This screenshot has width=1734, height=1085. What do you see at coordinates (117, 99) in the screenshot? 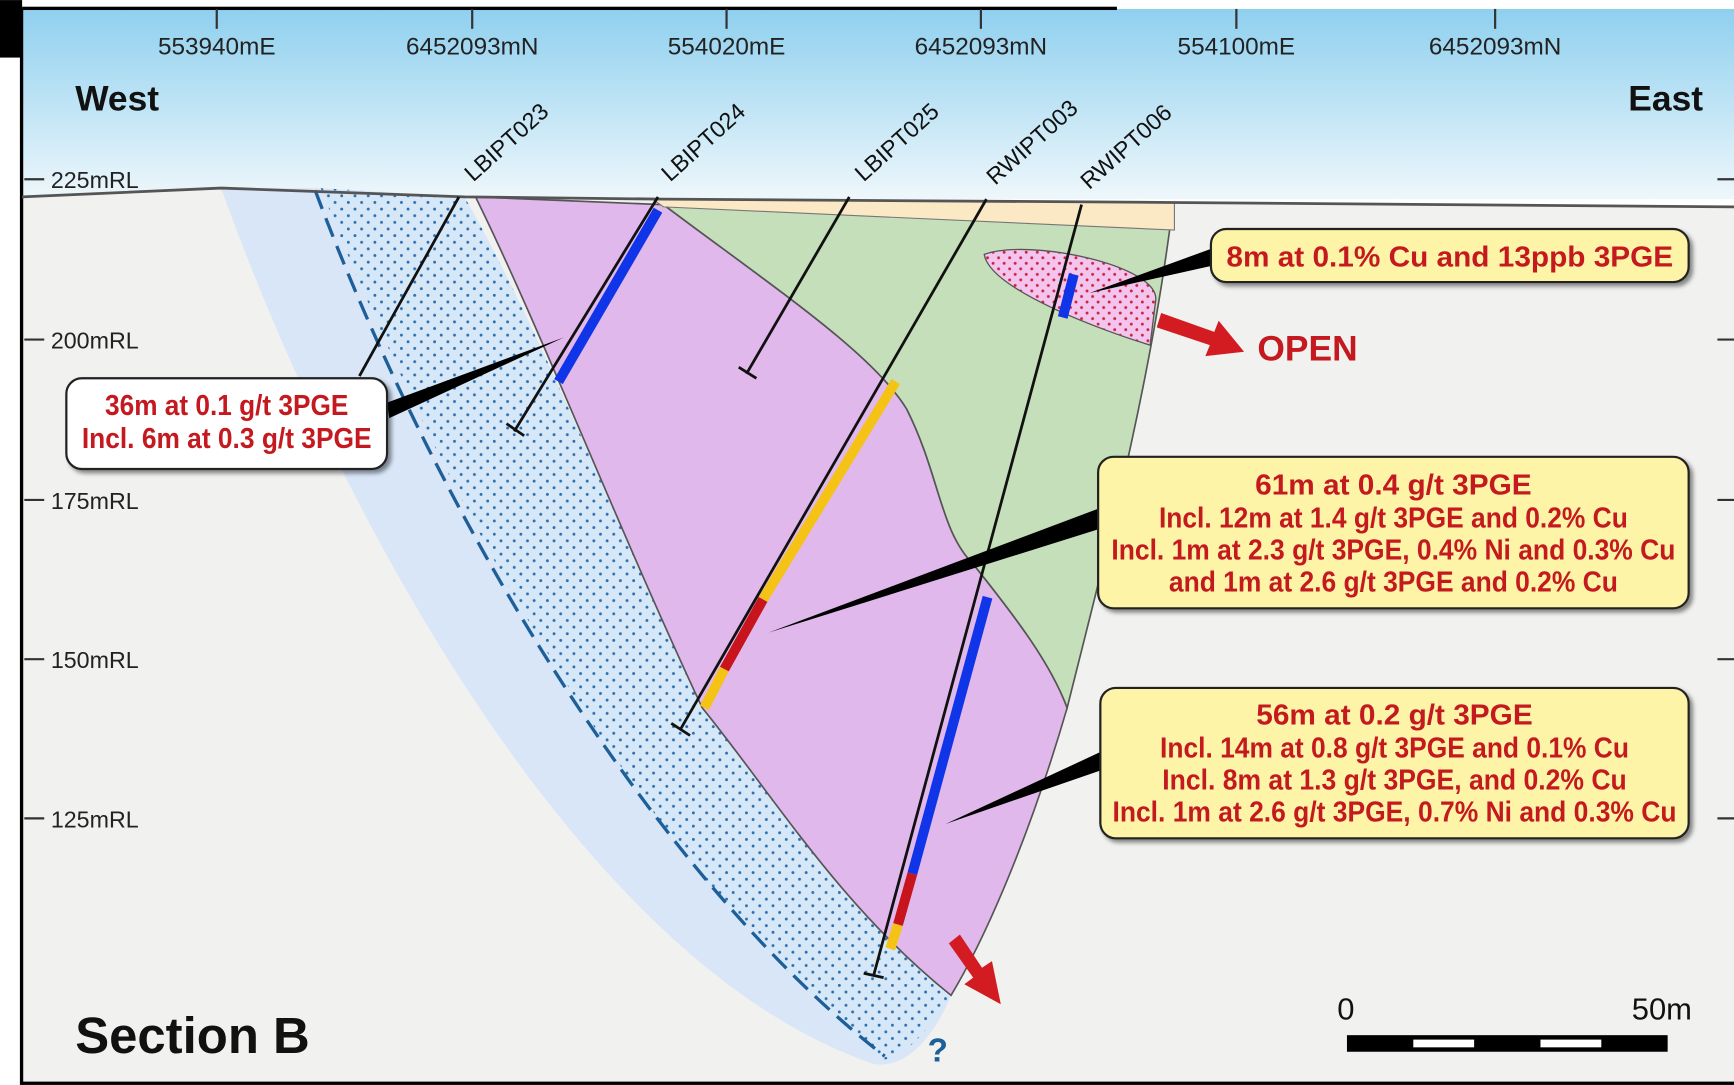
I see `west-label: West` at bounding box center [117, 99].